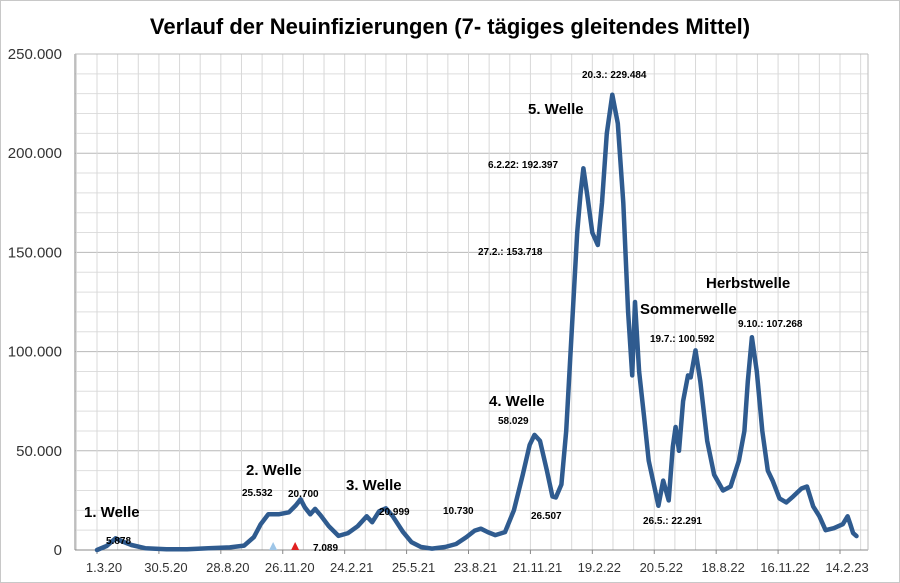 The width and height of the screenshot is (900, 583). Describe the element at coordinates (35, 54) in the screenshot. I see `y-tick-label: 250.000` at that location.